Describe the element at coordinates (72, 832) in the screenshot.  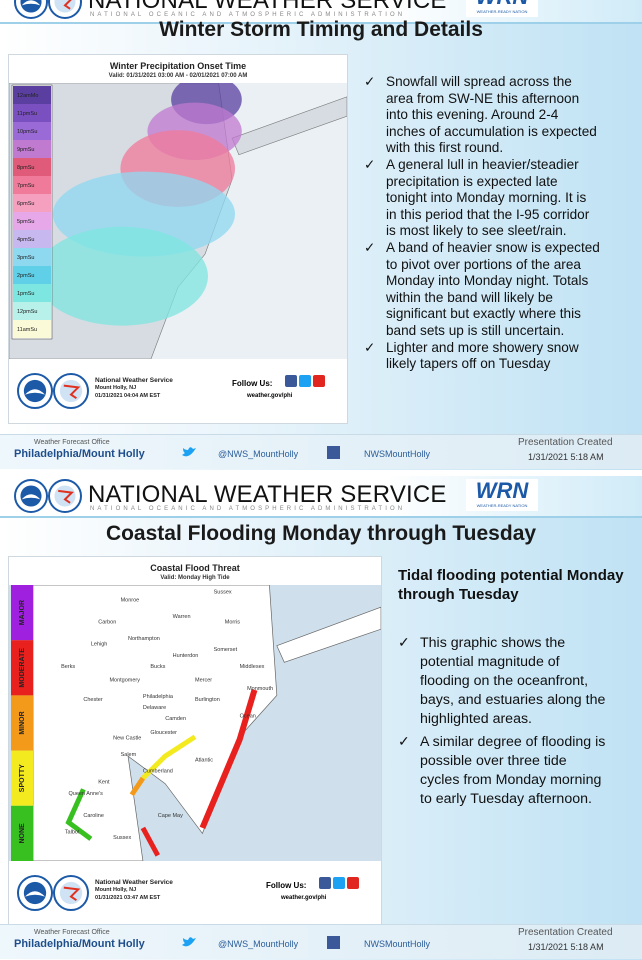
I see `place-label: Talbot` at that location.